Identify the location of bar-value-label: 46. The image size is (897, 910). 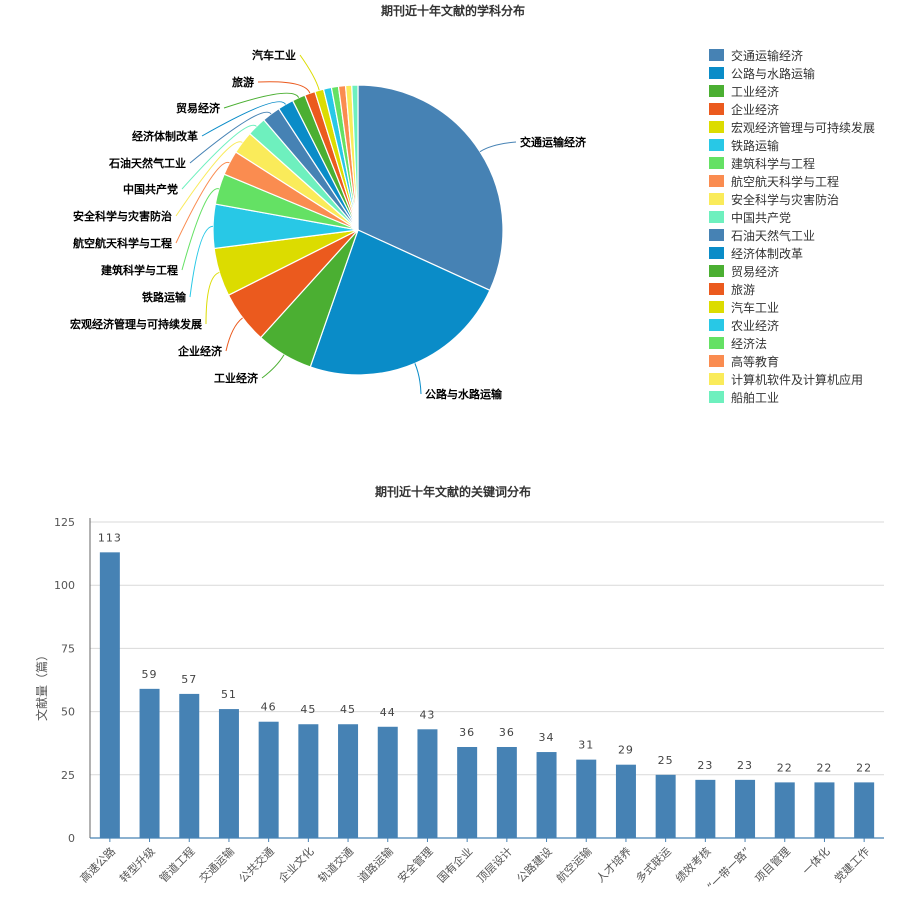
(269, 707).